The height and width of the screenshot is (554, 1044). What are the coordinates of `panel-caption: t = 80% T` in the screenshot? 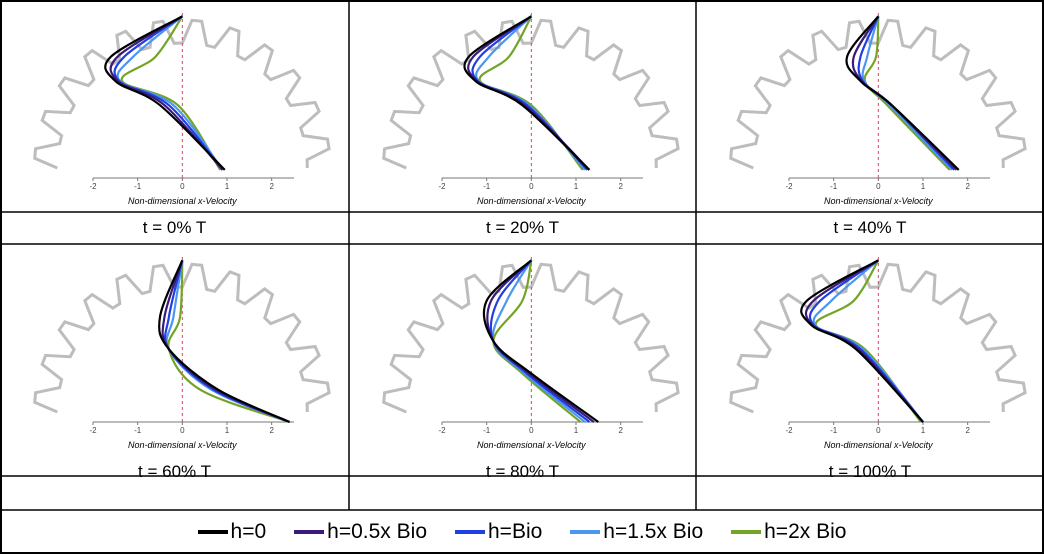 It's located at (522, 471).